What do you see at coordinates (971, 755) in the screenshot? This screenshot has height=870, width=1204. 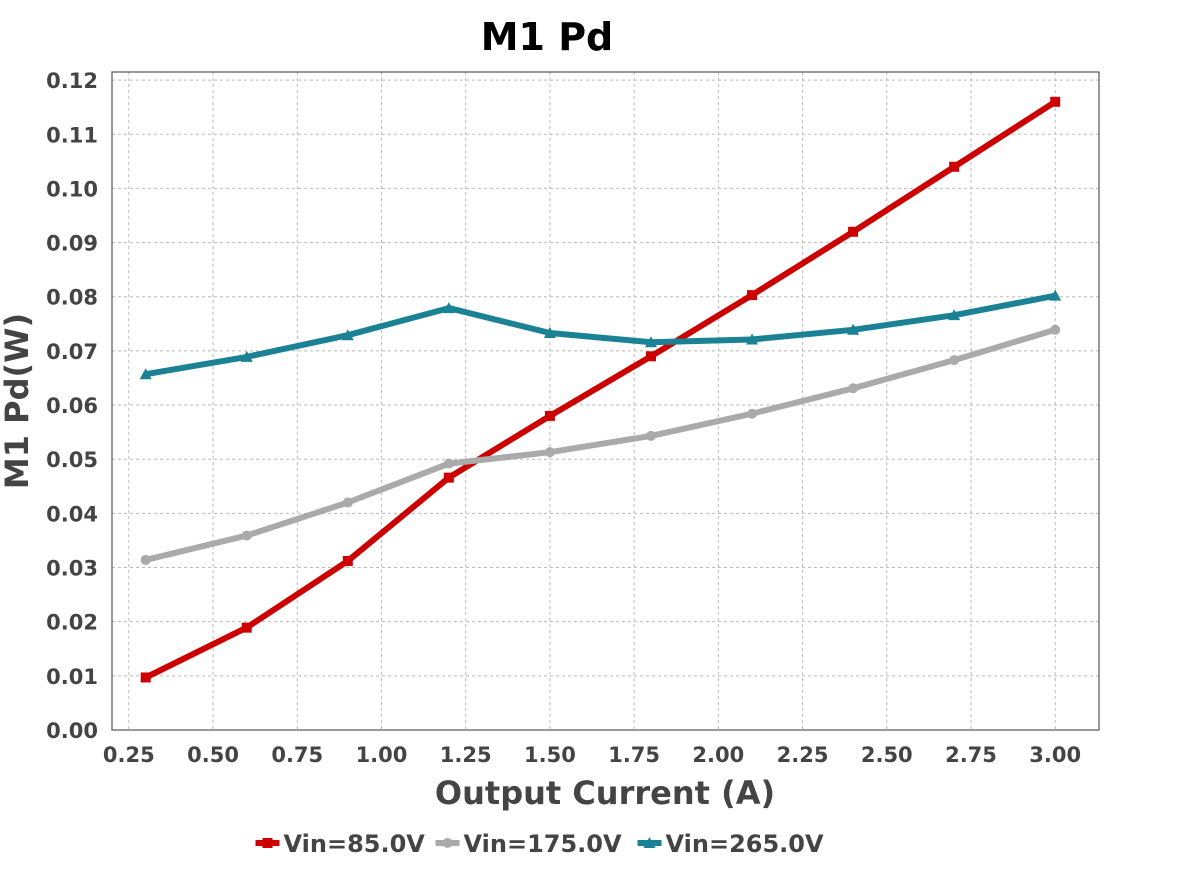 I see `x-tick-label: 2.75` at bounding box center [971, 755].